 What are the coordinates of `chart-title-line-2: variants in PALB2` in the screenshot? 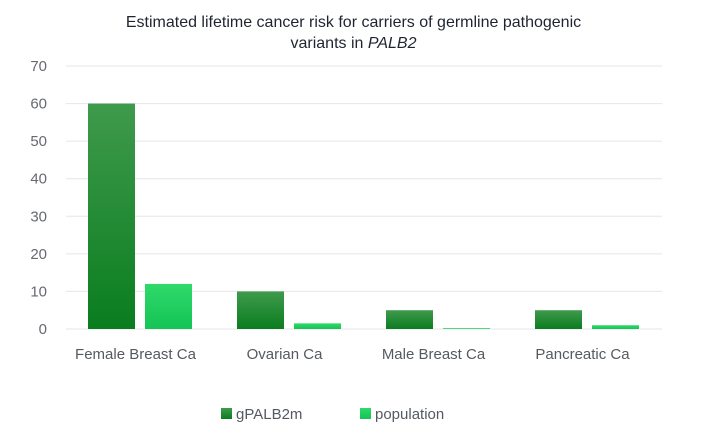 It's located at (353, 43).